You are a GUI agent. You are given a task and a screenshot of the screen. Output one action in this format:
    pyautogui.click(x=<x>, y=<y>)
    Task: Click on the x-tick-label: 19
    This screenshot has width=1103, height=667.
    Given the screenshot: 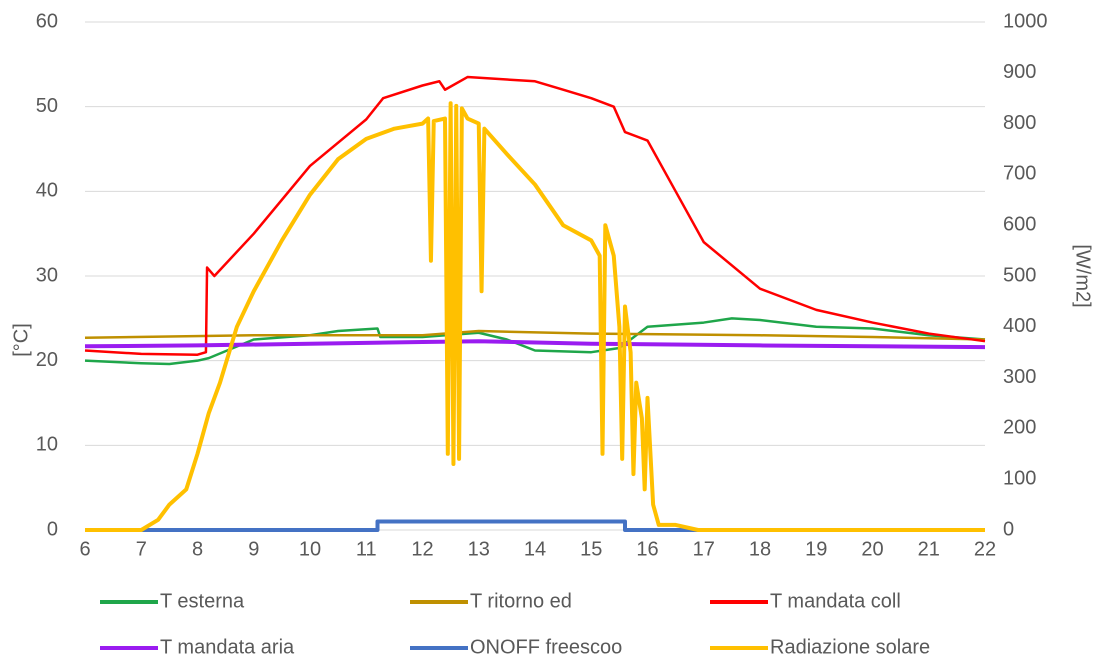 What is the action you would take?
    pyautogui.click(x=816, y=549)
    